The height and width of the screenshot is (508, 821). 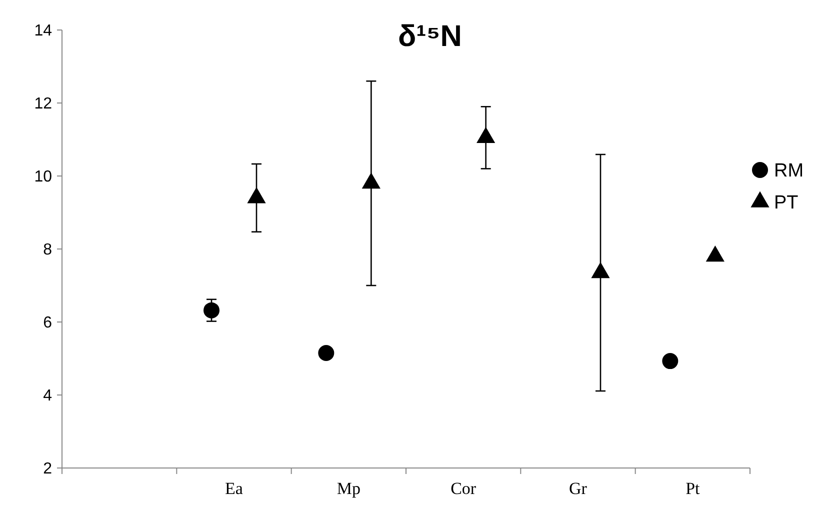 What do you see at coordinates (234, 488) in the screenshot?
I see `x-tick-label: Ea` at bounding box center [234, 488].